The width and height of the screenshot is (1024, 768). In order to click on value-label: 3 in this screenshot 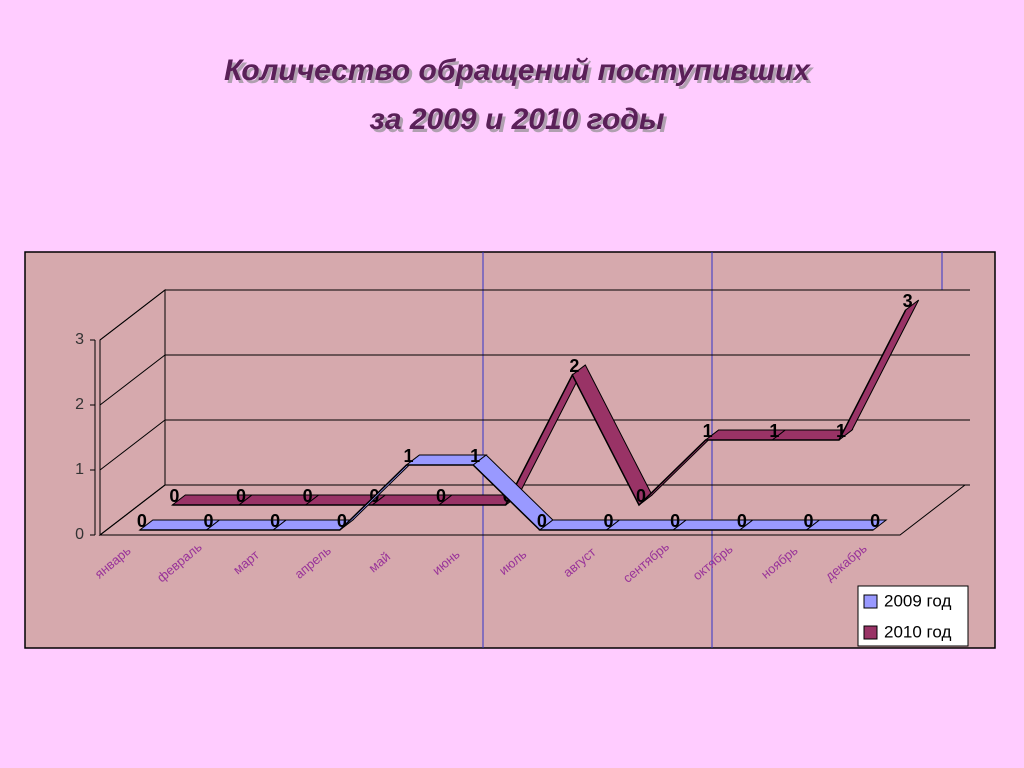, I will do `click(908, 301)`.